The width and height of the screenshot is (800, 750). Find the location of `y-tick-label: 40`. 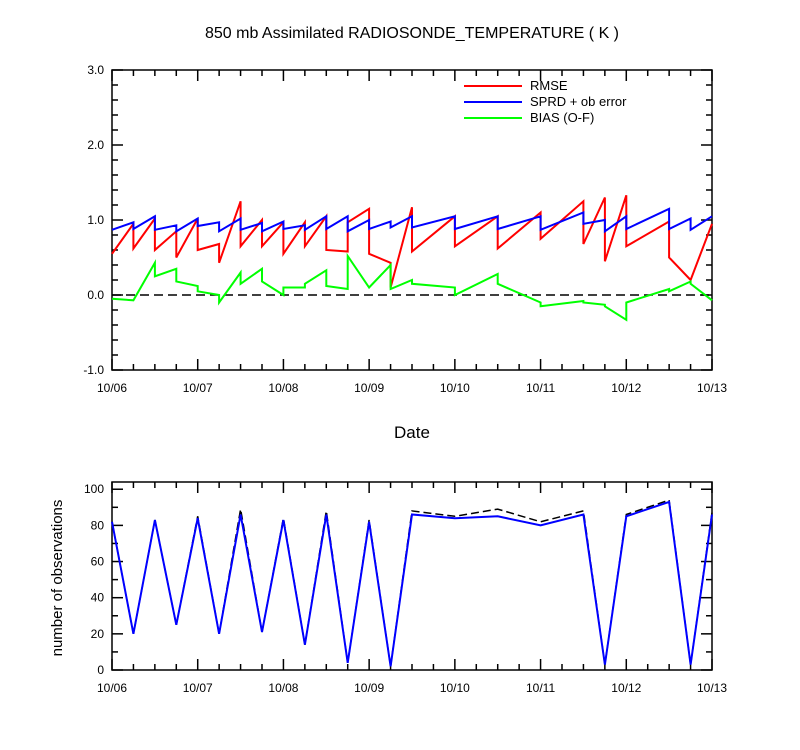

y-tick-label: 40 is located at coordinates (98, 598).